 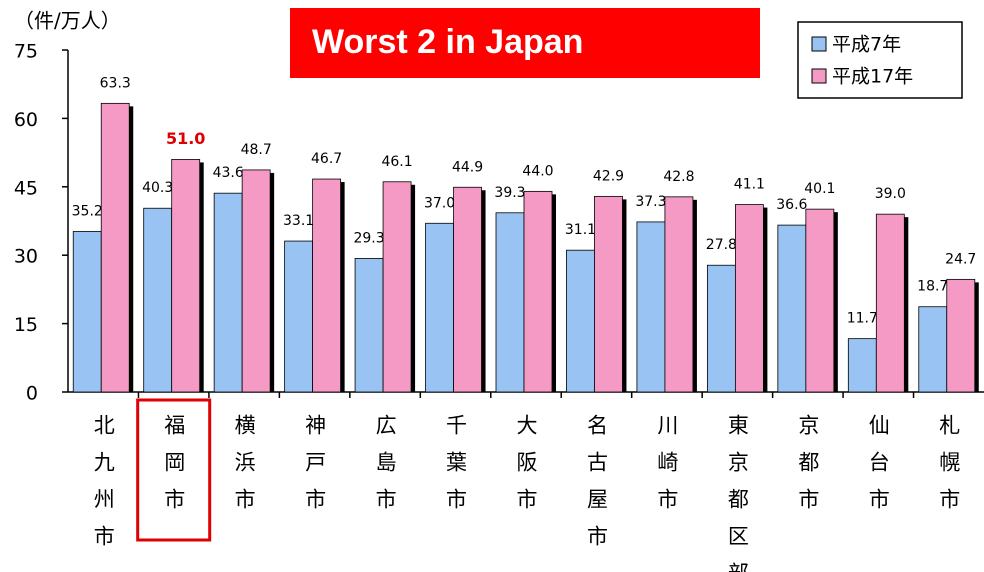 What do you see at coordinates (298, 221) in the screenshot?
I see `value-label: 33.1` at bounding box center [298, 221].